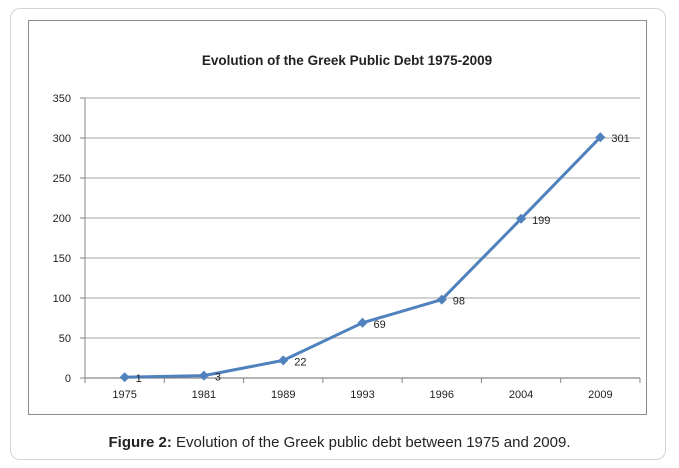  I want to click on y-tick-label-50: 50, so click(65, 339).